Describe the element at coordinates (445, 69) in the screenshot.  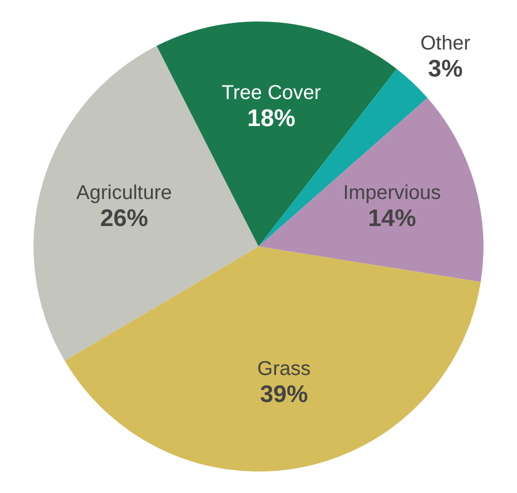
I see `data-label: 3%` at that location.